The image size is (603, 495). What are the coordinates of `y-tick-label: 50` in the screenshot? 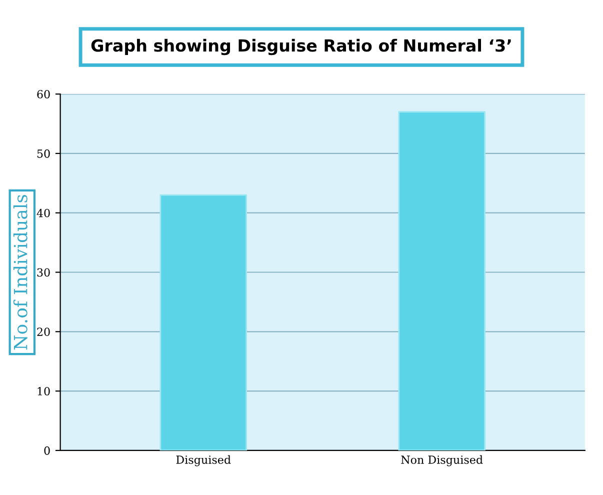 It's located at (43, 153).